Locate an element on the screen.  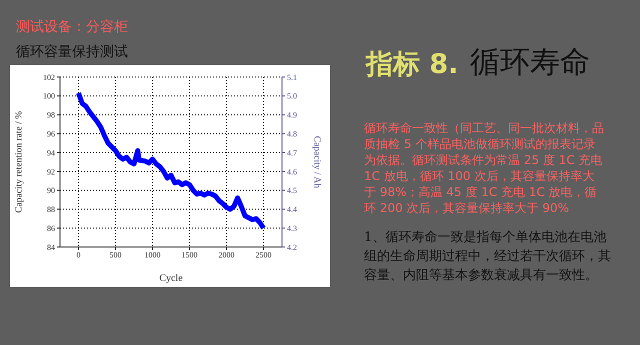
y2-tick-label: 4.5 is located at coordinates (292, 191).